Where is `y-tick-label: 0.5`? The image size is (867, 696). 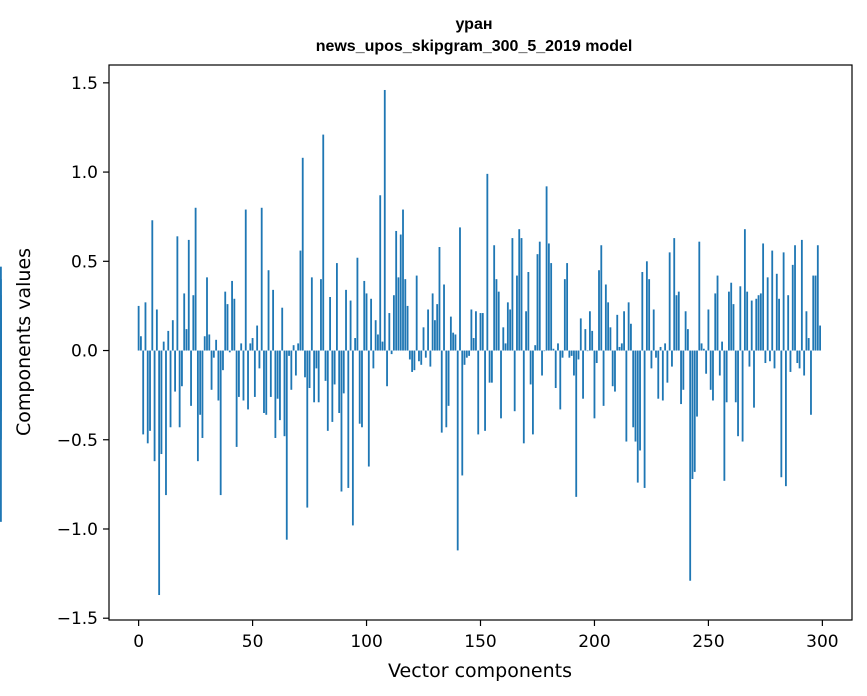
y-tick-label: 0.5 is located at coordinates (84, 262).